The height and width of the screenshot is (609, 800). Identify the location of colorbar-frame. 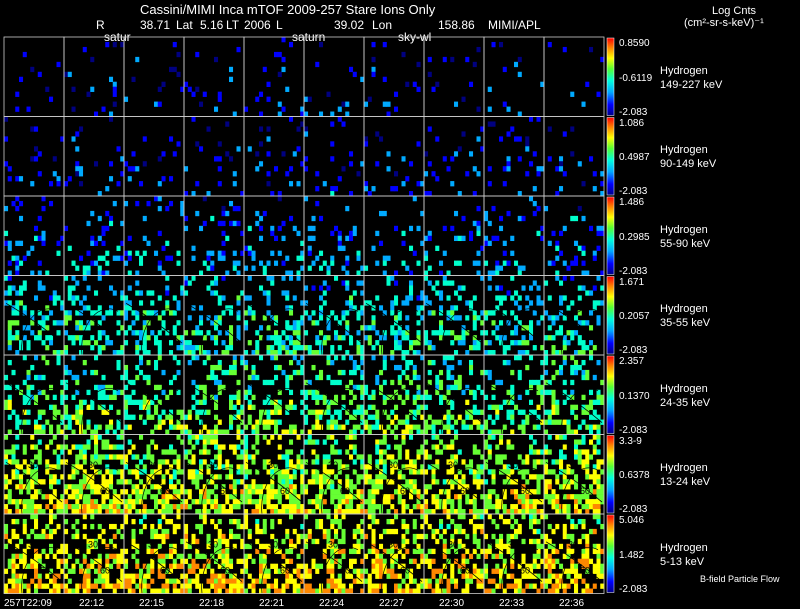
(610, 76).